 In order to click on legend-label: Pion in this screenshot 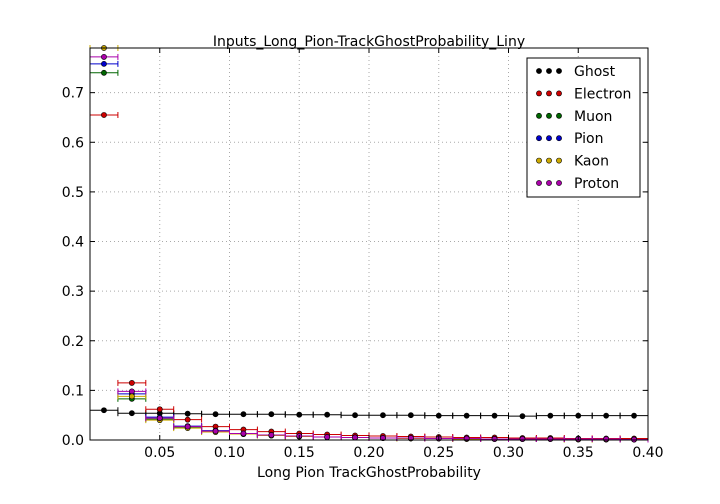, I will do `click(588, 139)`.